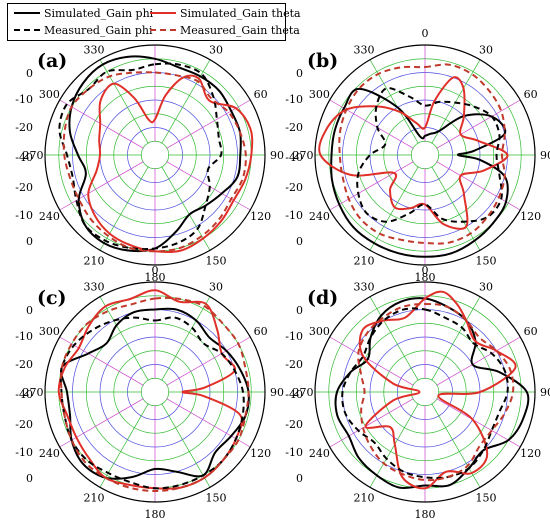 Image resolution: width=550 pixels, height=522 pixels. What do you see at coordinates (27, 13) in the screenshot?
I see `legend-line-sim-phi` at bounding box center [27, 13].